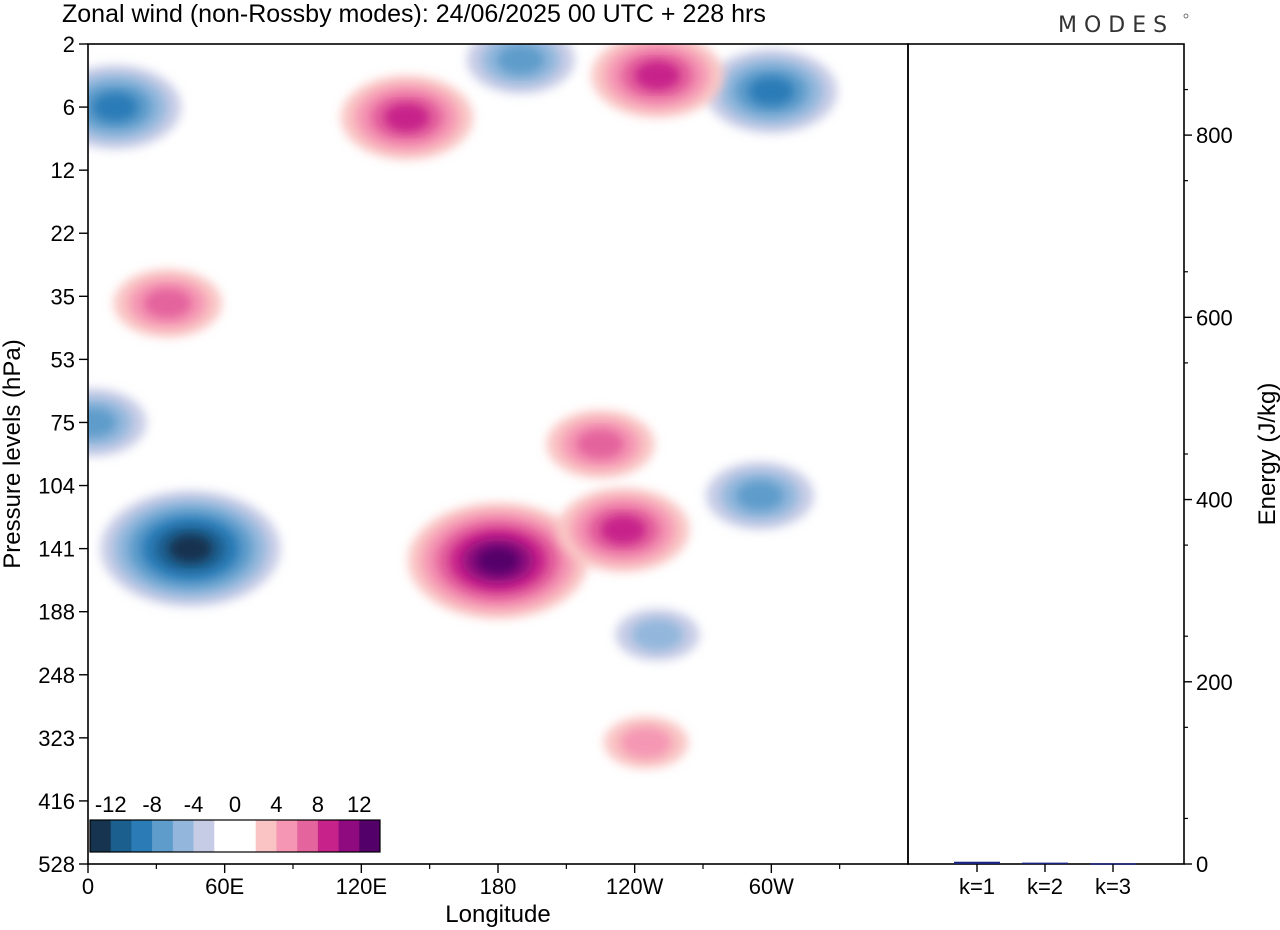 The width and height of the screenshot is (1280, 930). I want to click on colorbar-label: -12, so click(111, 804).